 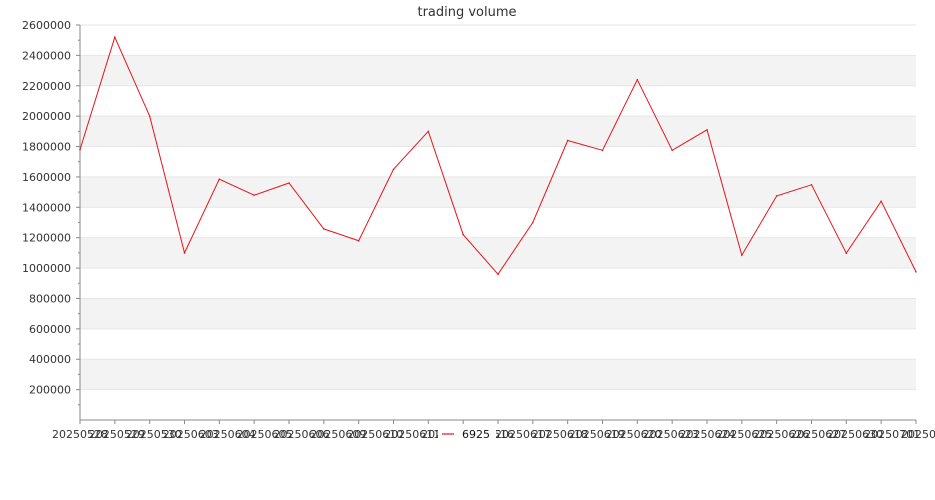 I want to click on legend-box, so click(x=467, y=432).